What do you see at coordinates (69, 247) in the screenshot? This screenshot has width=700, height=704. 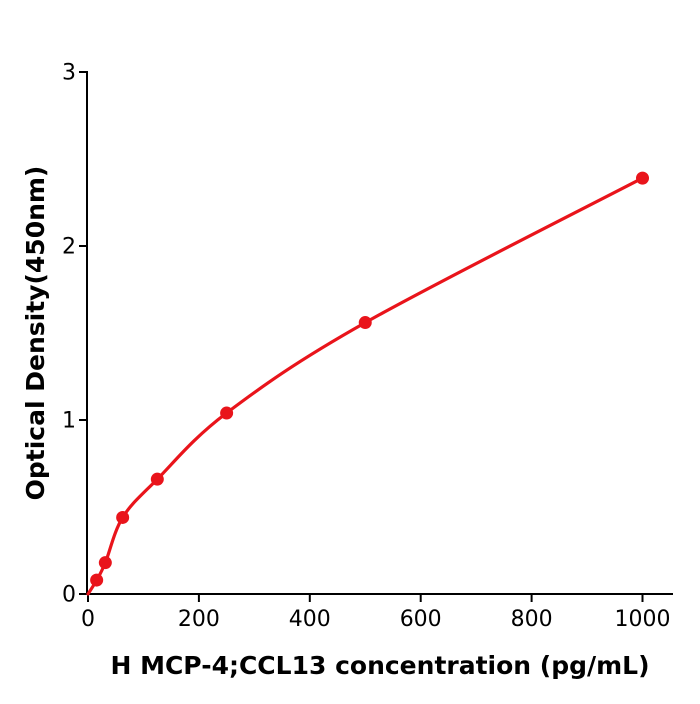 I see `y-tick-label: 2` at bounding box center [69, 247].